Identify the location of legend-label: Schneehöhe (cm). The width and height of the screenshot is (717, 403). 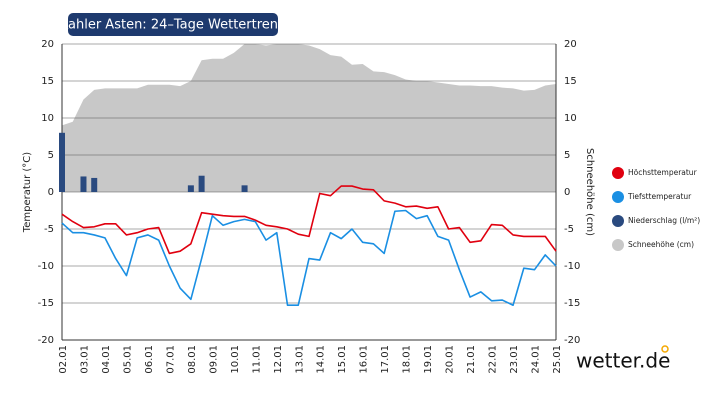
(661, 244).